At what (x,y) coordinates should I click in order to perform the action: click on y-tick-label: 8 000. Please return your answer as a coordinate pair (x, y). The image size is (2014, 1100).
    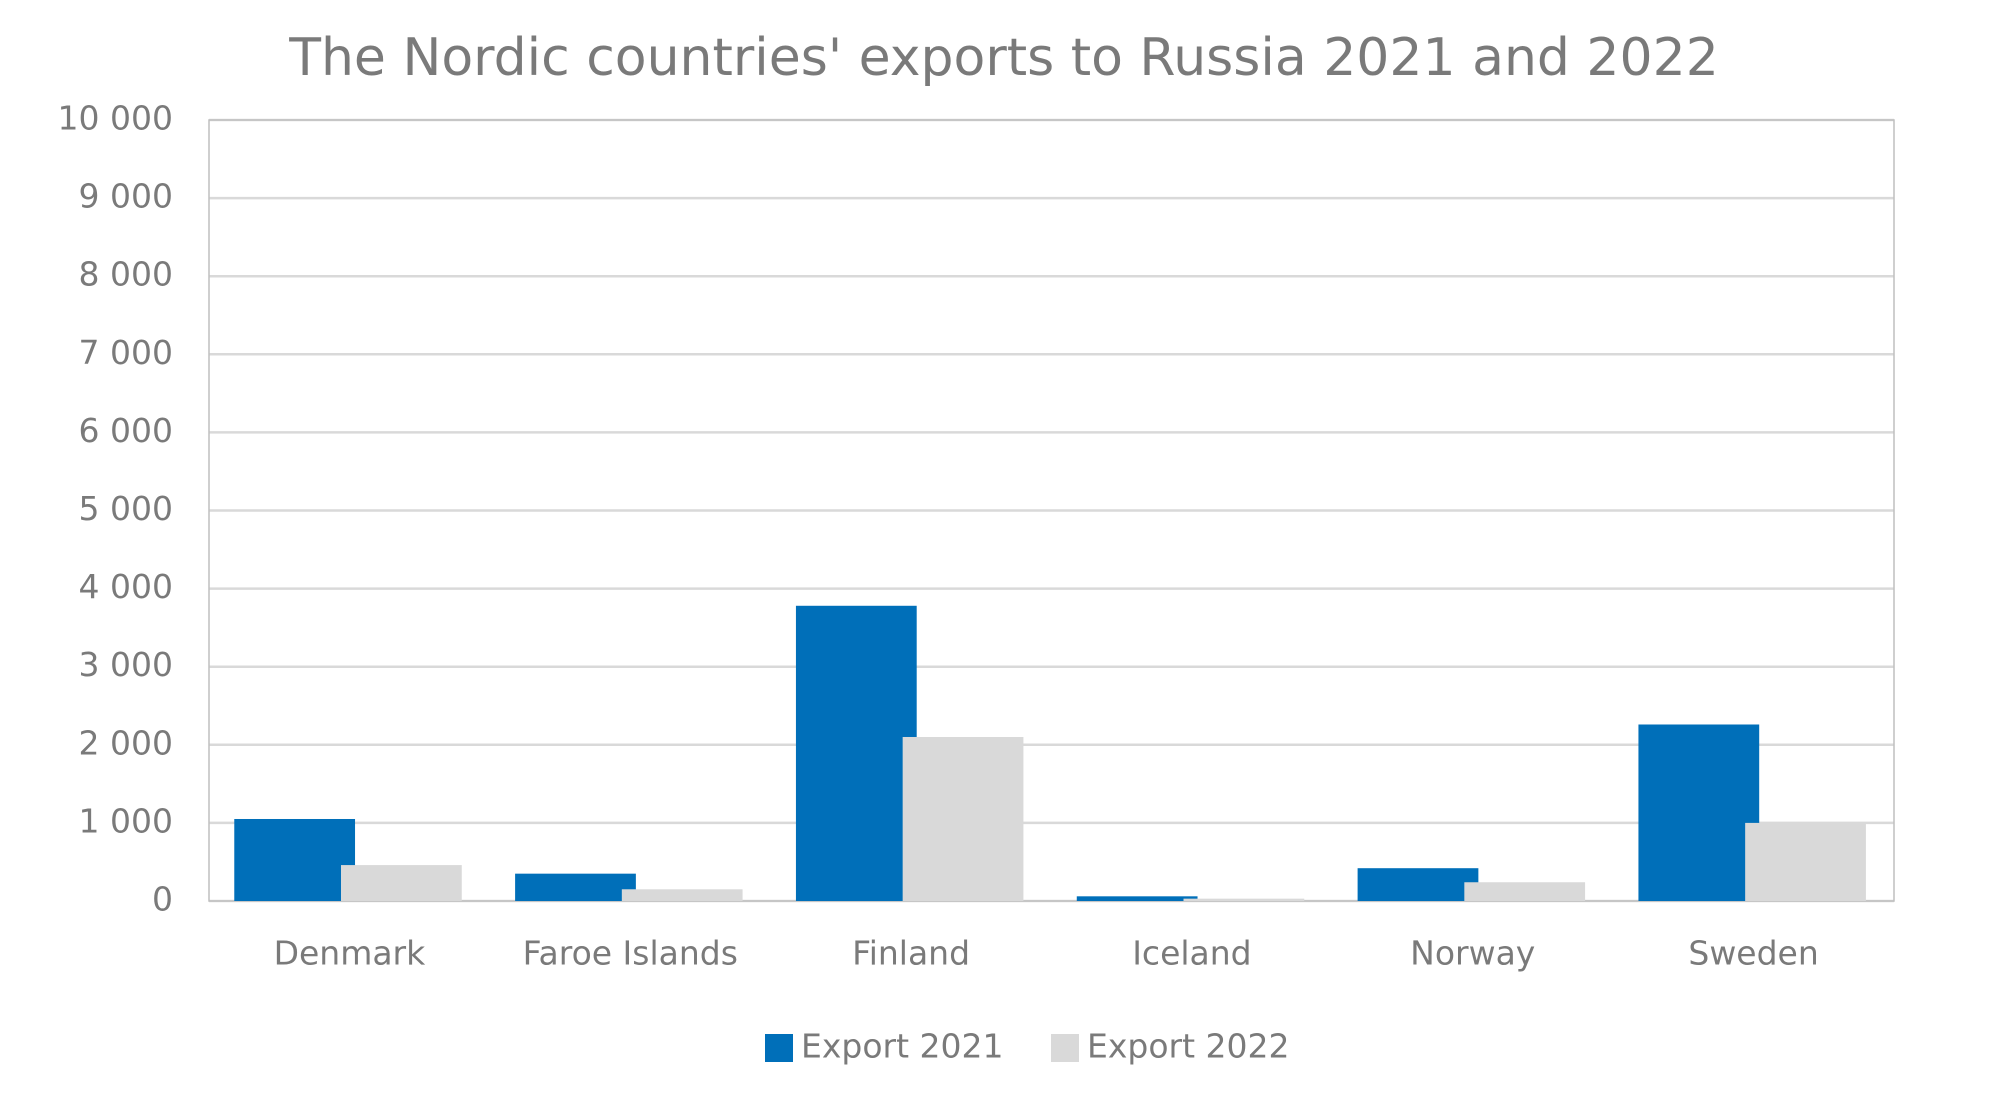
    Looking at the image, I should click on (126, 274).